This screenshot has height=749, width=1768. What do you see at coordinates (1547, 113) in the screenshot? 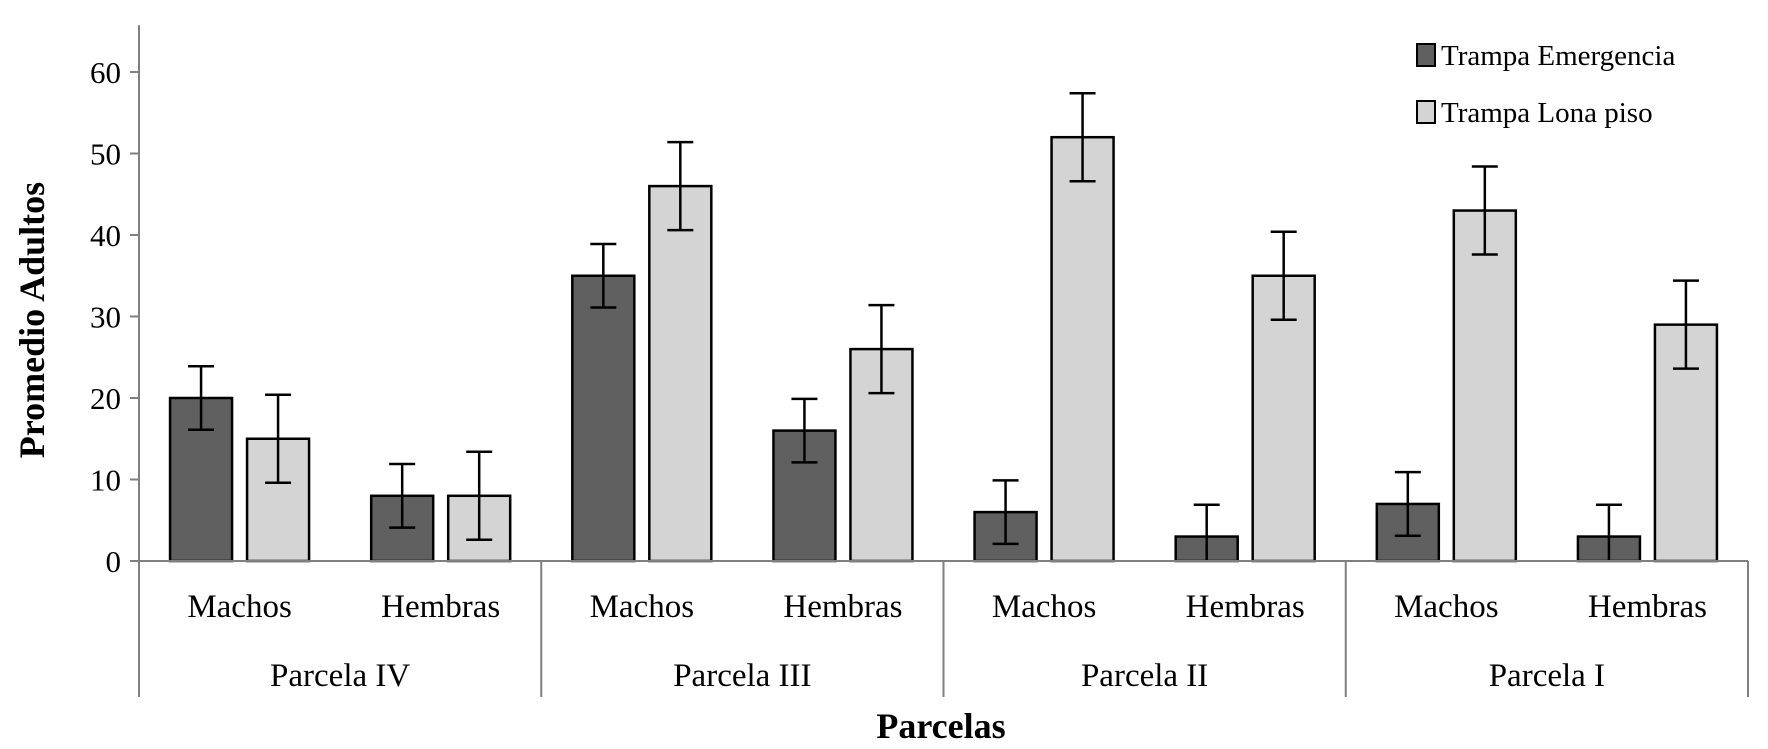
I see `legend-label: Trampa Lona piso` at bounding box center [1547, 113].